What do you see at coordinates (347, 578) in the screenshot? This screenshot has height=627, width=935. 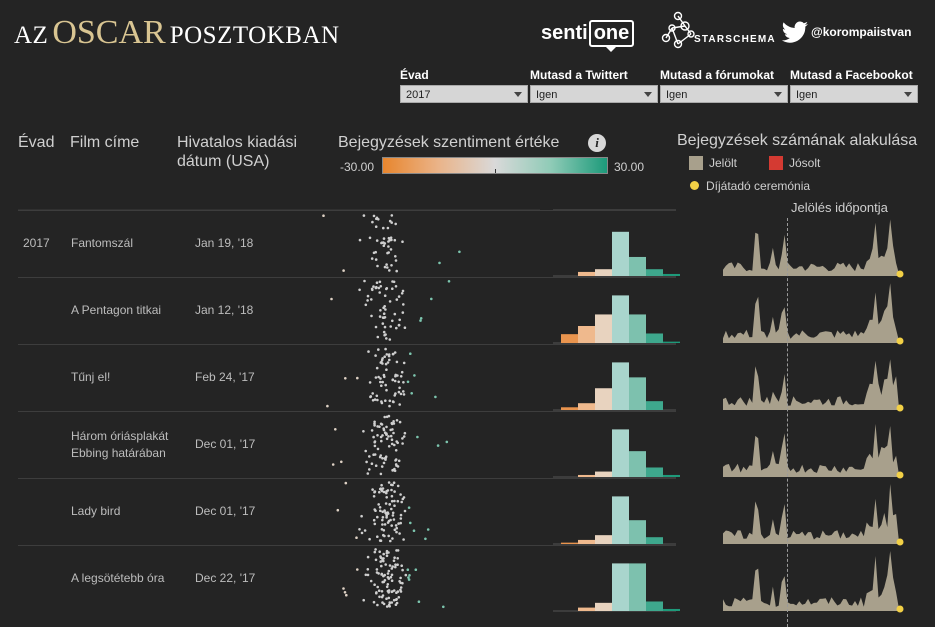 I see `table-row: A legsötétebb óra Dec 22, '17` at bounding box center [347, 578].